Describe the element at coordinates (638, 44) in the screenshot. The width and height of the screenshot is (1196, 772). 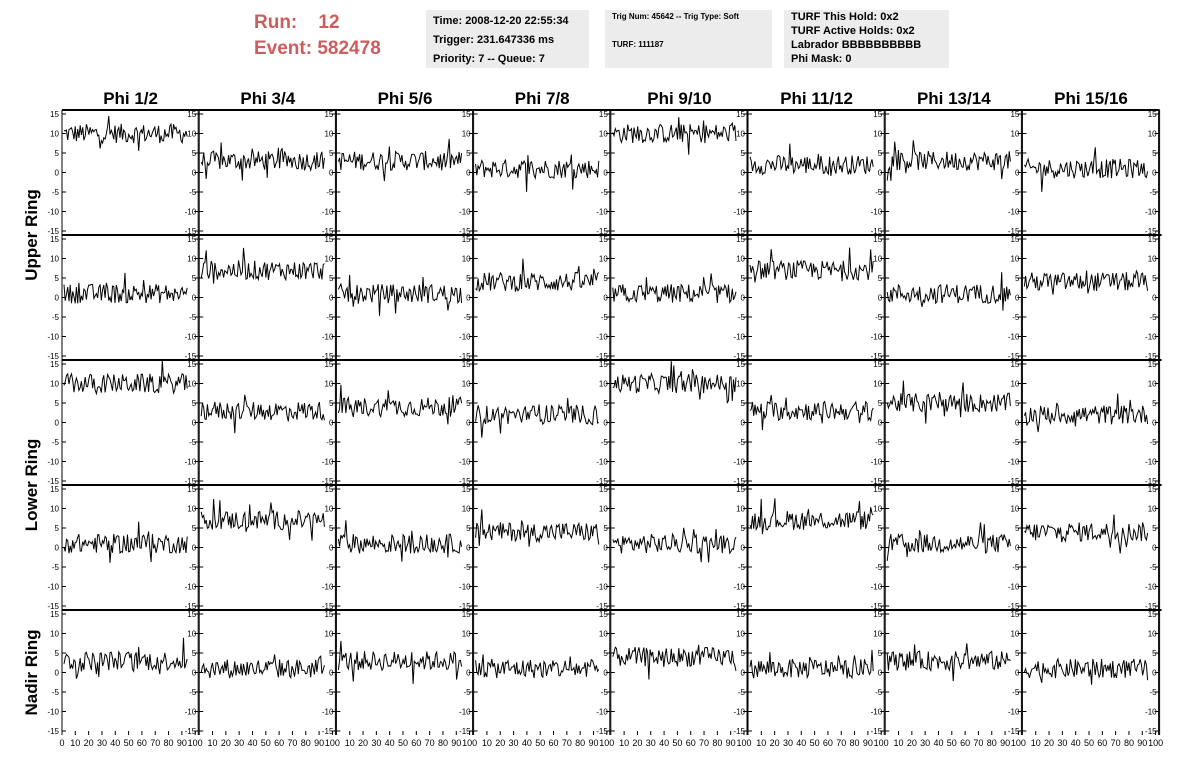
I see `turf-line: TURF: 111187` at that location.